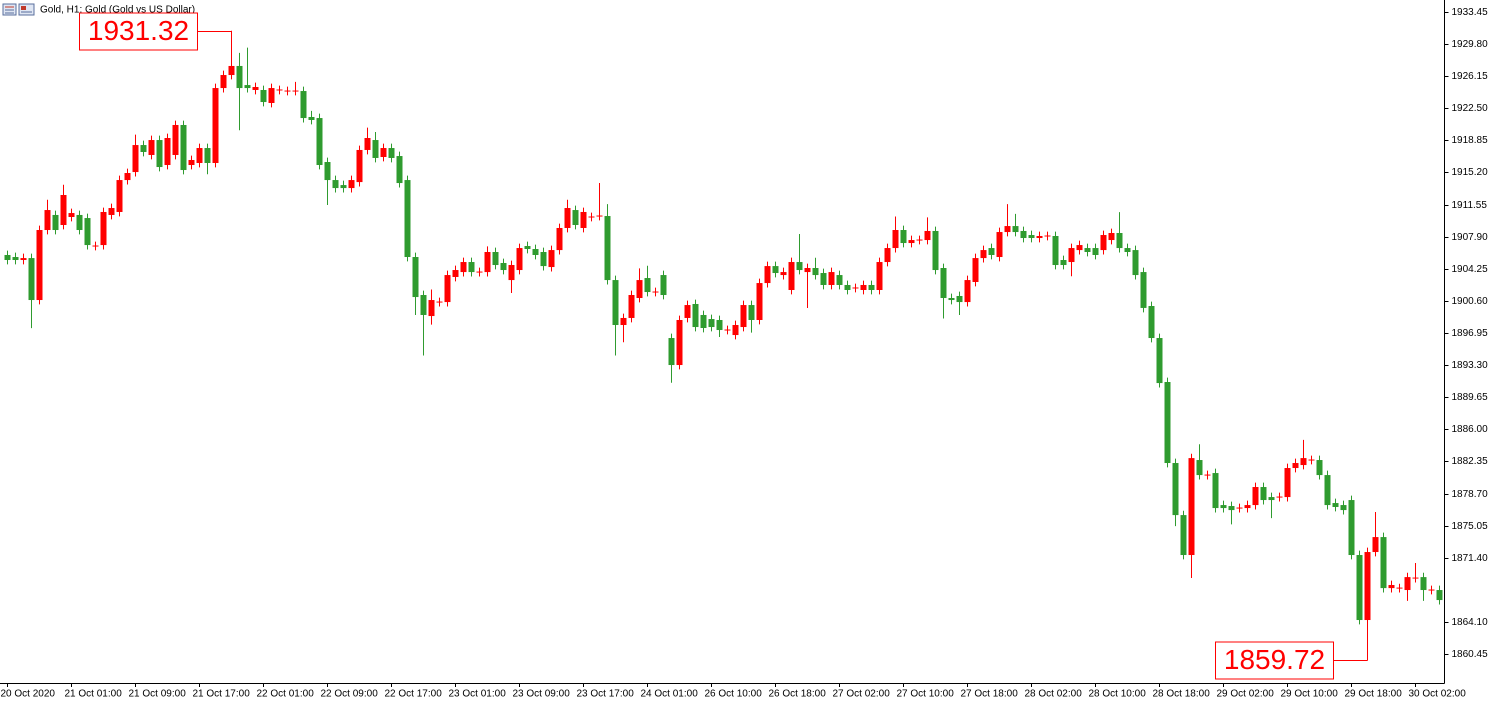 This screenshot has width=1495, height=703. Describe the element at coordinates (606, 694) in the screenshot. I see `x-tick-label: 23 Oct 17:00` at that location.